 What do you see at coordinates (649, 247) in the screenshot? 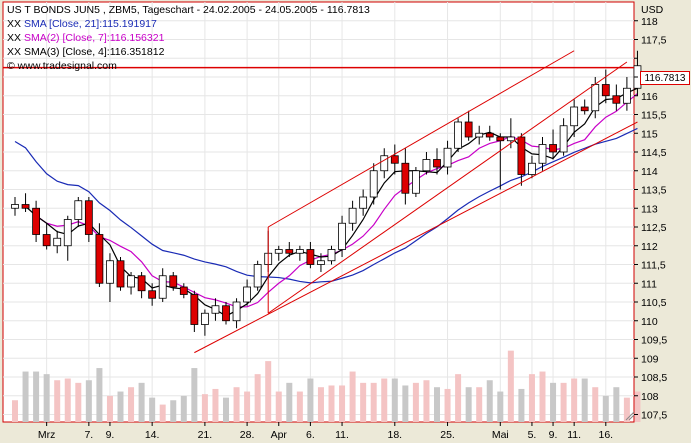
I see `y-tick-label: 112` at bounding box center [649, 247].